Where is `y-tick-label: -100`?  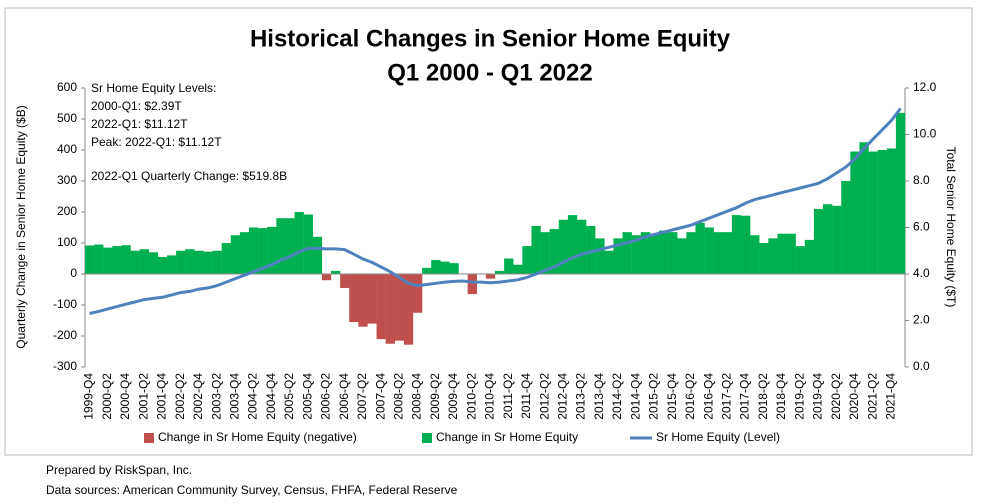 y-tick-label: -100 is located at coordinates (65, 304).